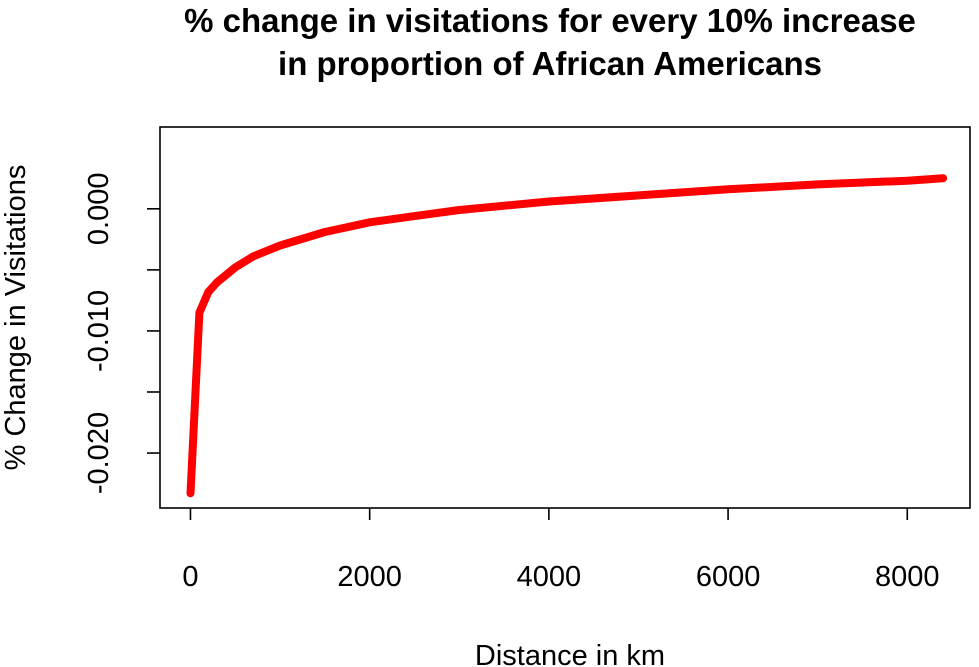 This screenshot has height=667, width=979. Describe the element at coordinates (190, 577) in the screenshot. I see `x-tick-label: 0` at that location.